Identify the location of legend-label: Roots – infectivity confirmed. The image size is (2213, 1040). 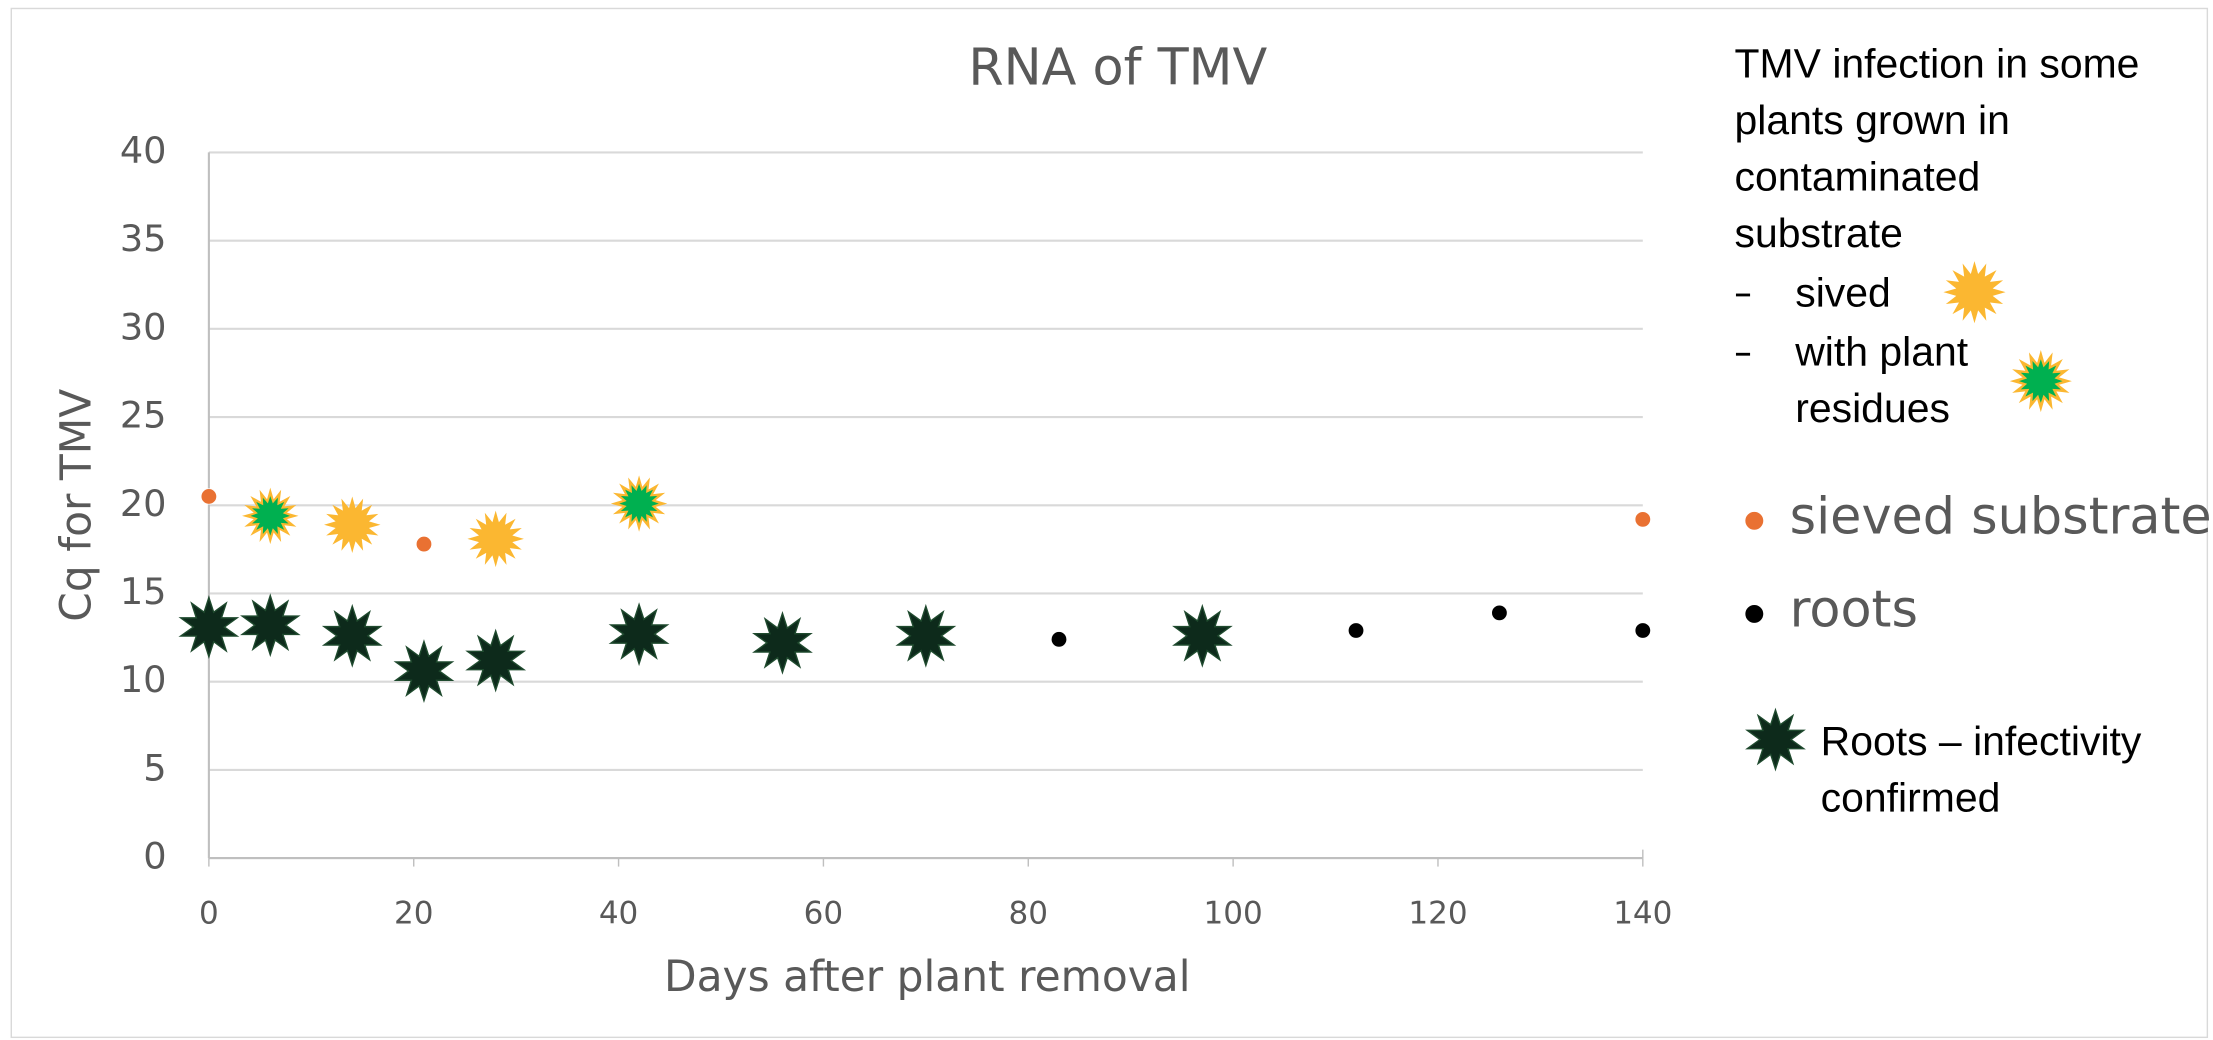
(1981, 770).